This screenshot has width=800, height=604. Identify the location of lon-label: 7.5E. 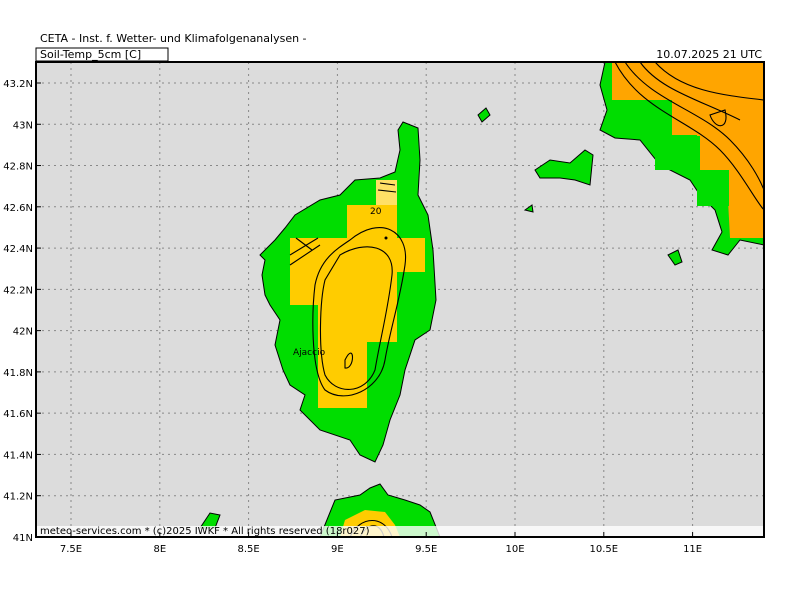
(71, 549).